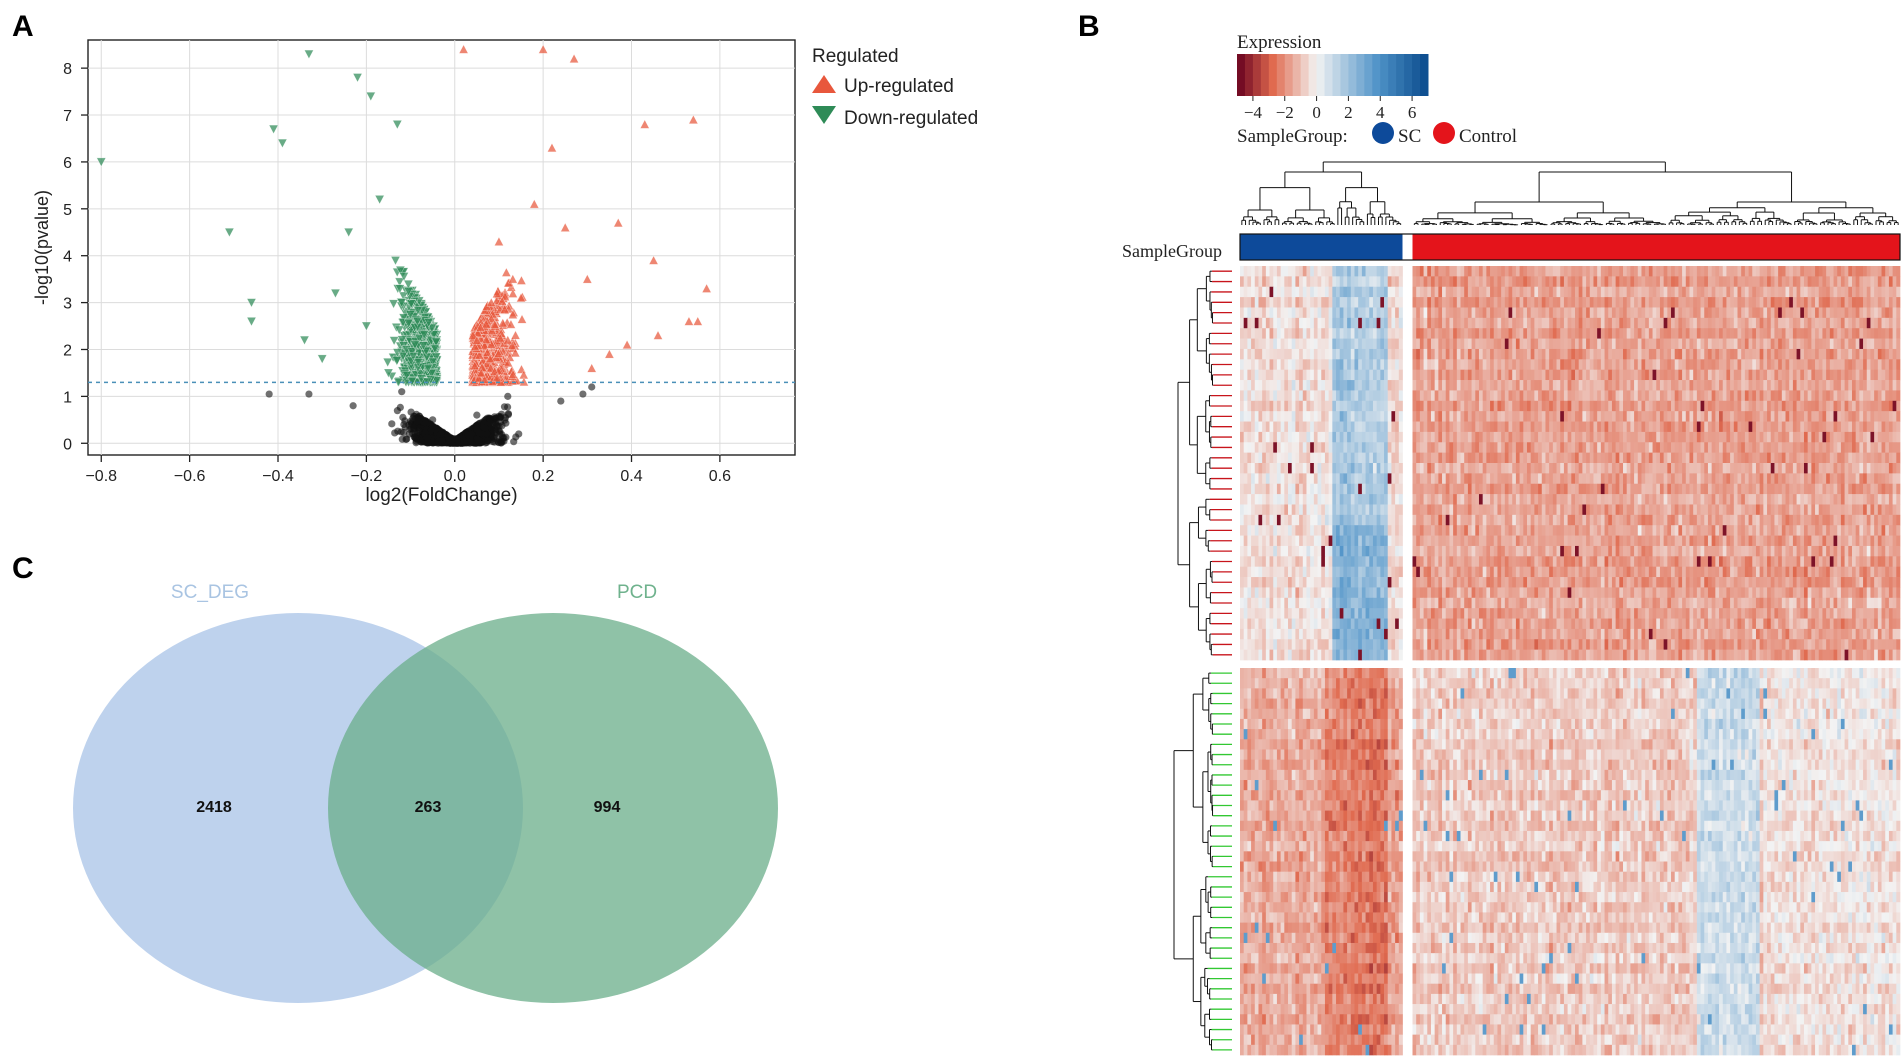 Image resolution: width=1904 pixels, height=1063 pixels. What do you see at coordinates (101, 476) in the screenshot?
I see `x-tick-label: −0.8` at bounding box center [101, 476].